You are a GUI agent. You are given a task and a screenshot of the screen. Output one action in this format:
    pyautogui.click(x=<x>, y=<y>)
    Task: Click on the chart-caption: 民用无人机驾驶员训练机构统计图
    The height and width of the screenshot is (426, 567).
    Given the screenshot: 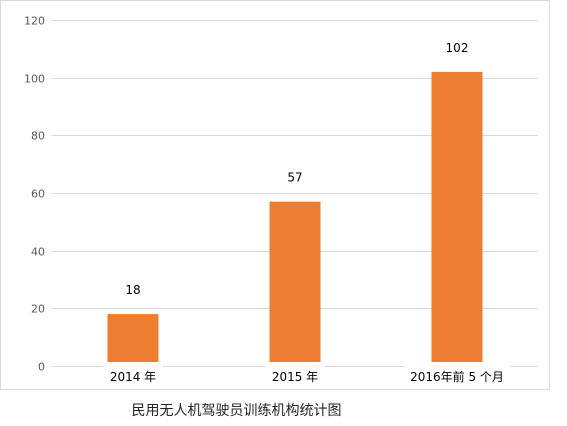 What is the action you would take?
    pyautogui.click(x=283, y=410)
    